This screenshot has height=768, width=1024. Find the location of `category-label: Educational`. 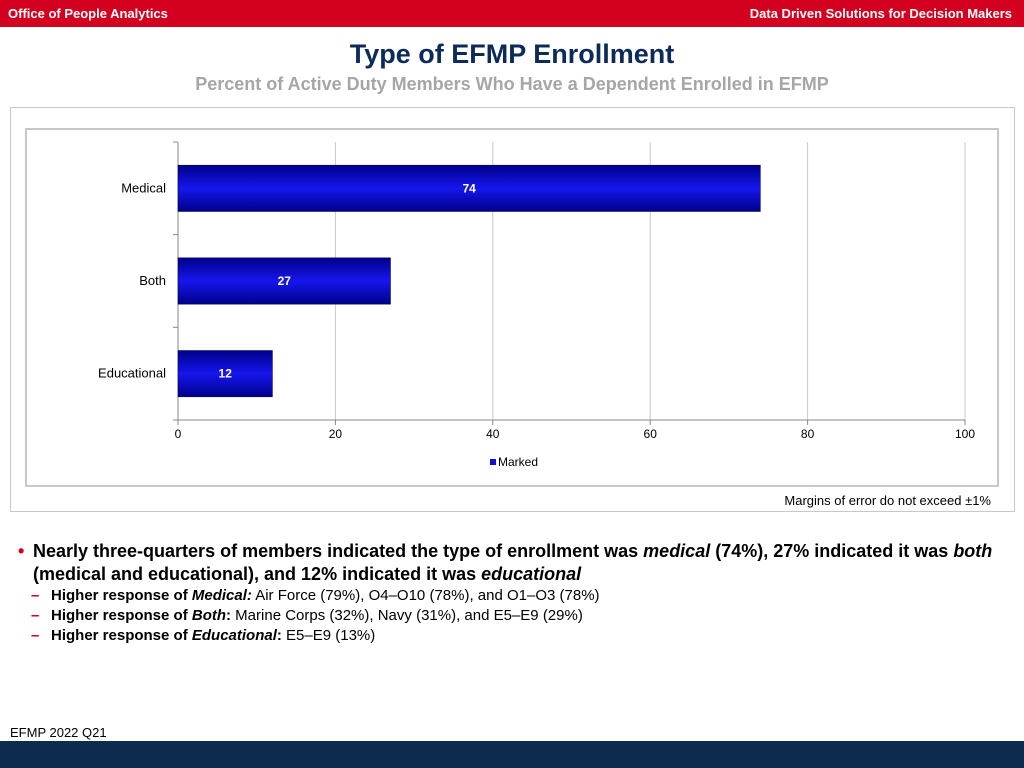

category-label: Educational is located at coordinates (132, 373).